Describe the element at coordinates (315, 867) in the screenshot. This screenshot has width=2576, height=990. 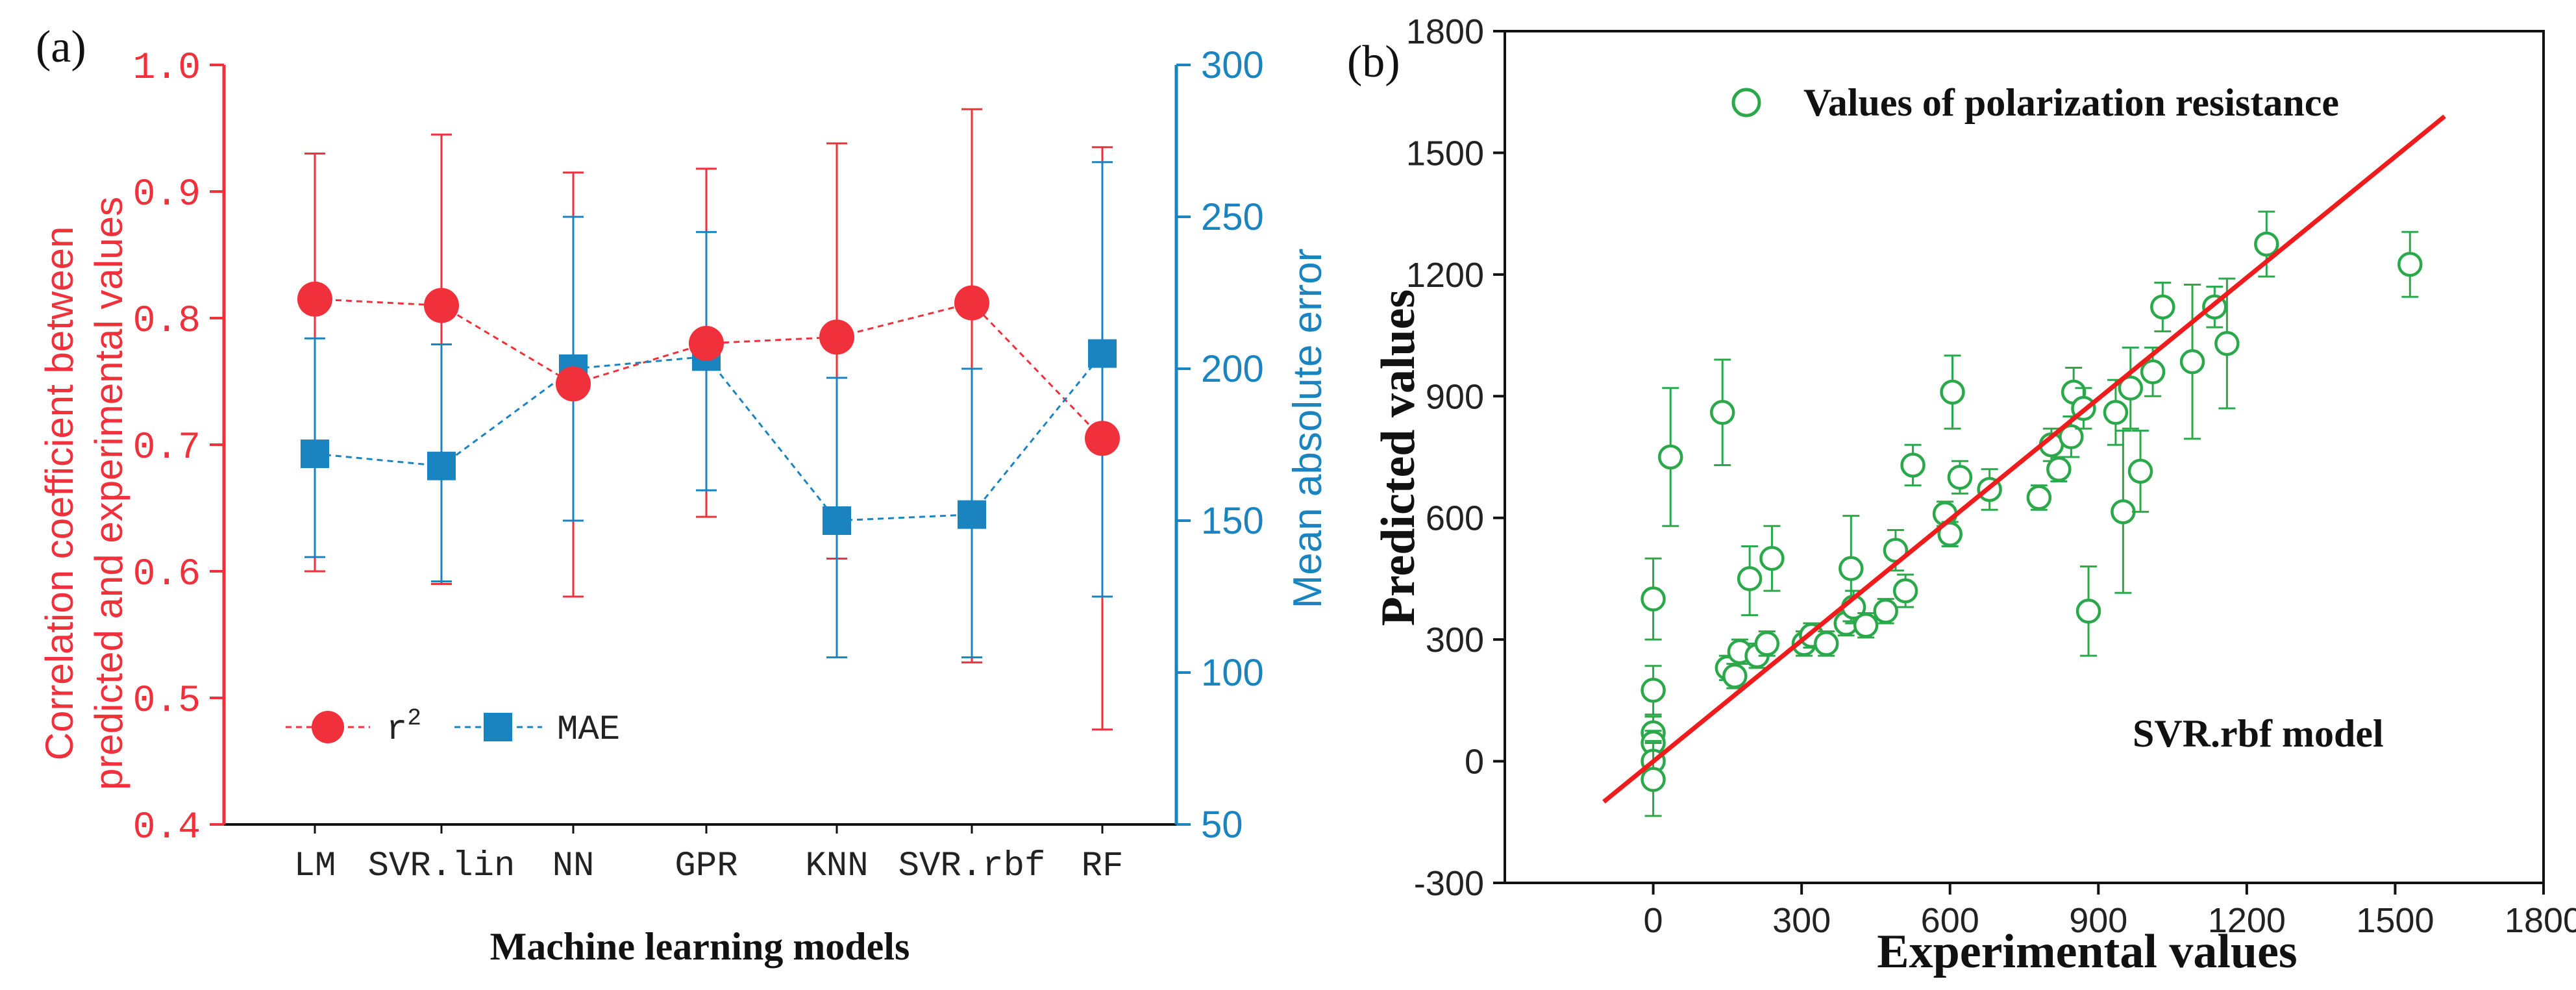
I see `panel-a-x-tick-label: LM` at that location.